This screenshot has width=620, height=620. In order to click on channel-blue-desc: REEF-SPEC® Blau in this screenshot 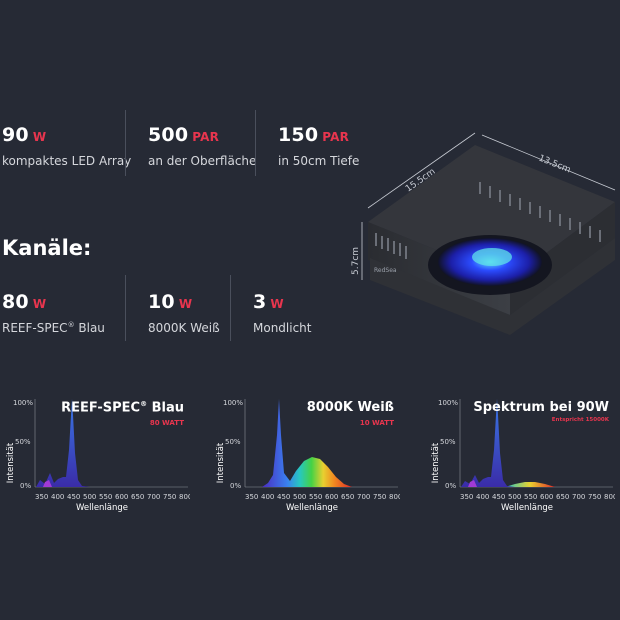, I will do `click(53, 328)`.